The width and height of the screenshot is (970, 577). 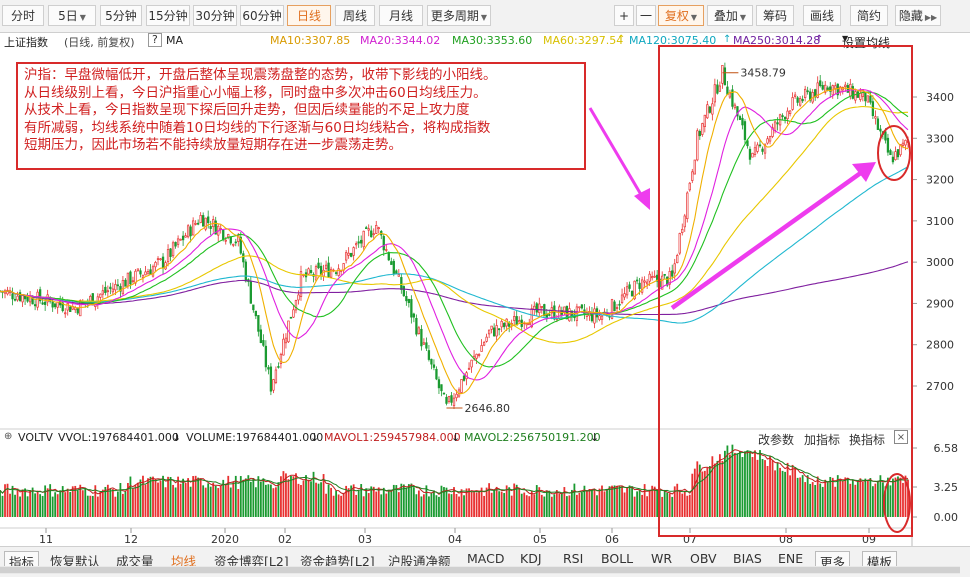 What do you see at coordinates (822, 440) in the screenshot?
I see `add-indicator-button: 加指标` at bounding box center [822, 440].